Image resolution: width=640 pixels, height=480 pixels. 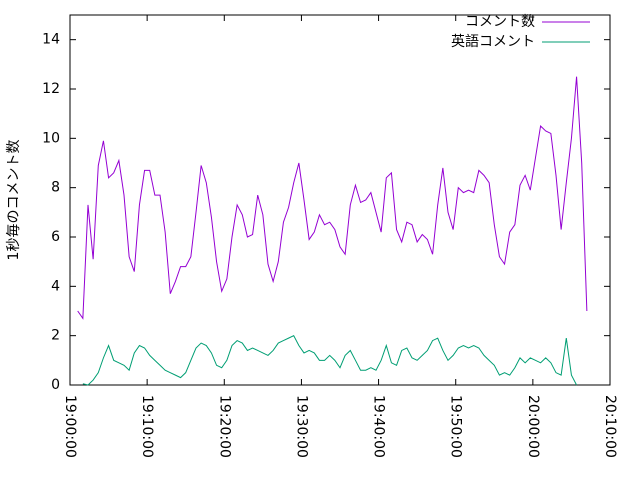 What do you see at coordinates (456, 426) in the screenshot?
I see `x-tick-label: 19:50:00` at bounding box center [456, 426].